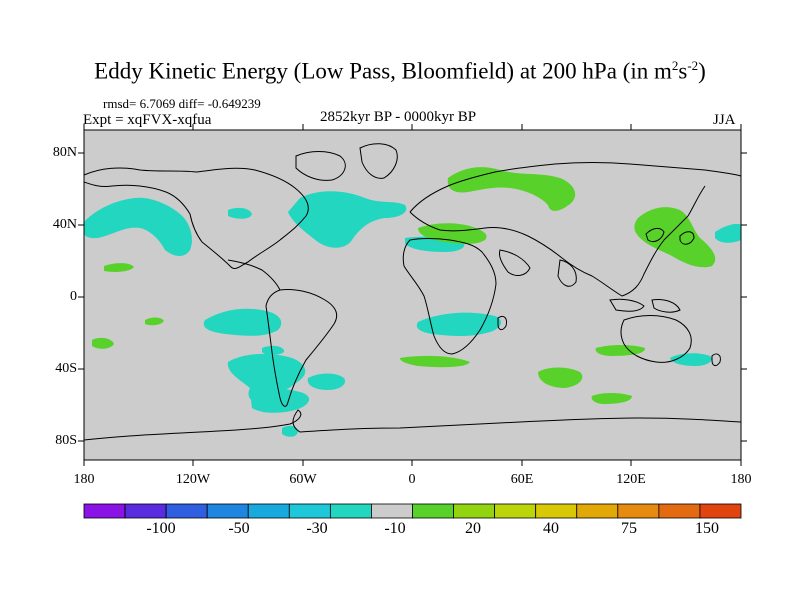 This screenshot has height=600, width=800. I want to click on lon-label-180w: 180, so click(84, 479).